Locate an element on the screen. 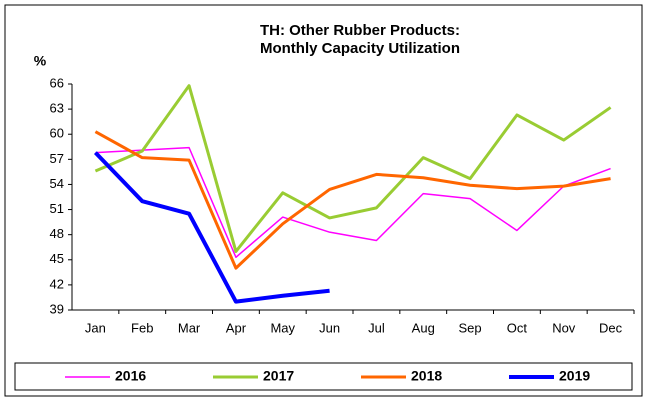 The image size is (648, 401). x-tick-label: Jul is located at coordinates (376, 327).